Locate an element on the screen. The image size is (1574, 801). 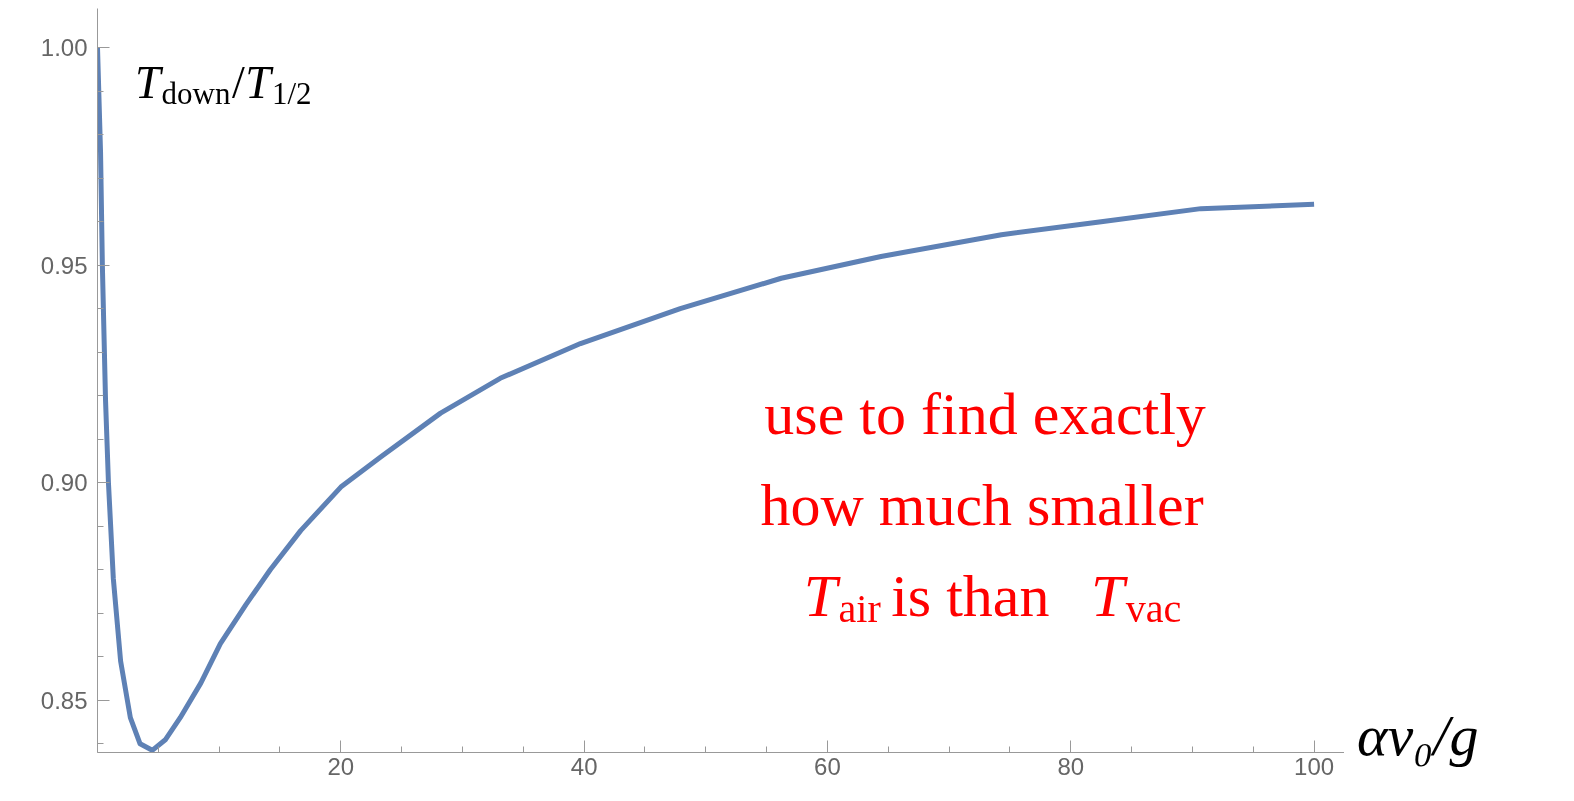
x-tick-label: 20 is located at coordinates (341, 766).